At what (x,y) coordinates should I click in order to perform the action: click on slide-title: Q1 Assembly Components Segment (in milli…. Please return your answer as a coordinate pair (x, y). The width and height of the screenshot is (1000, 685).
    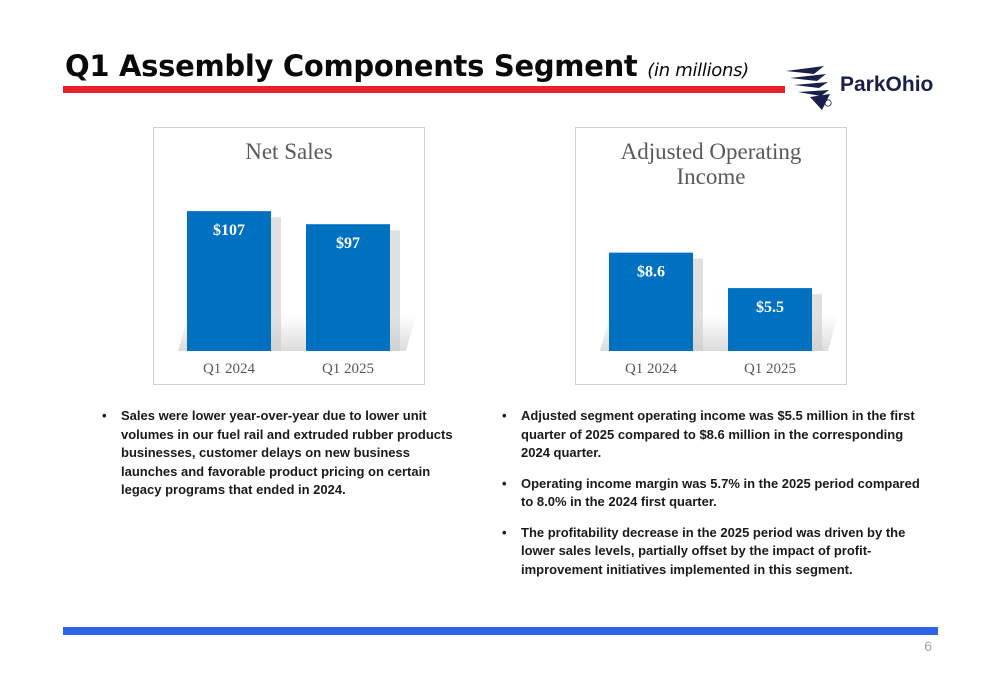
    Looking at the image, I should click on (407, 66).